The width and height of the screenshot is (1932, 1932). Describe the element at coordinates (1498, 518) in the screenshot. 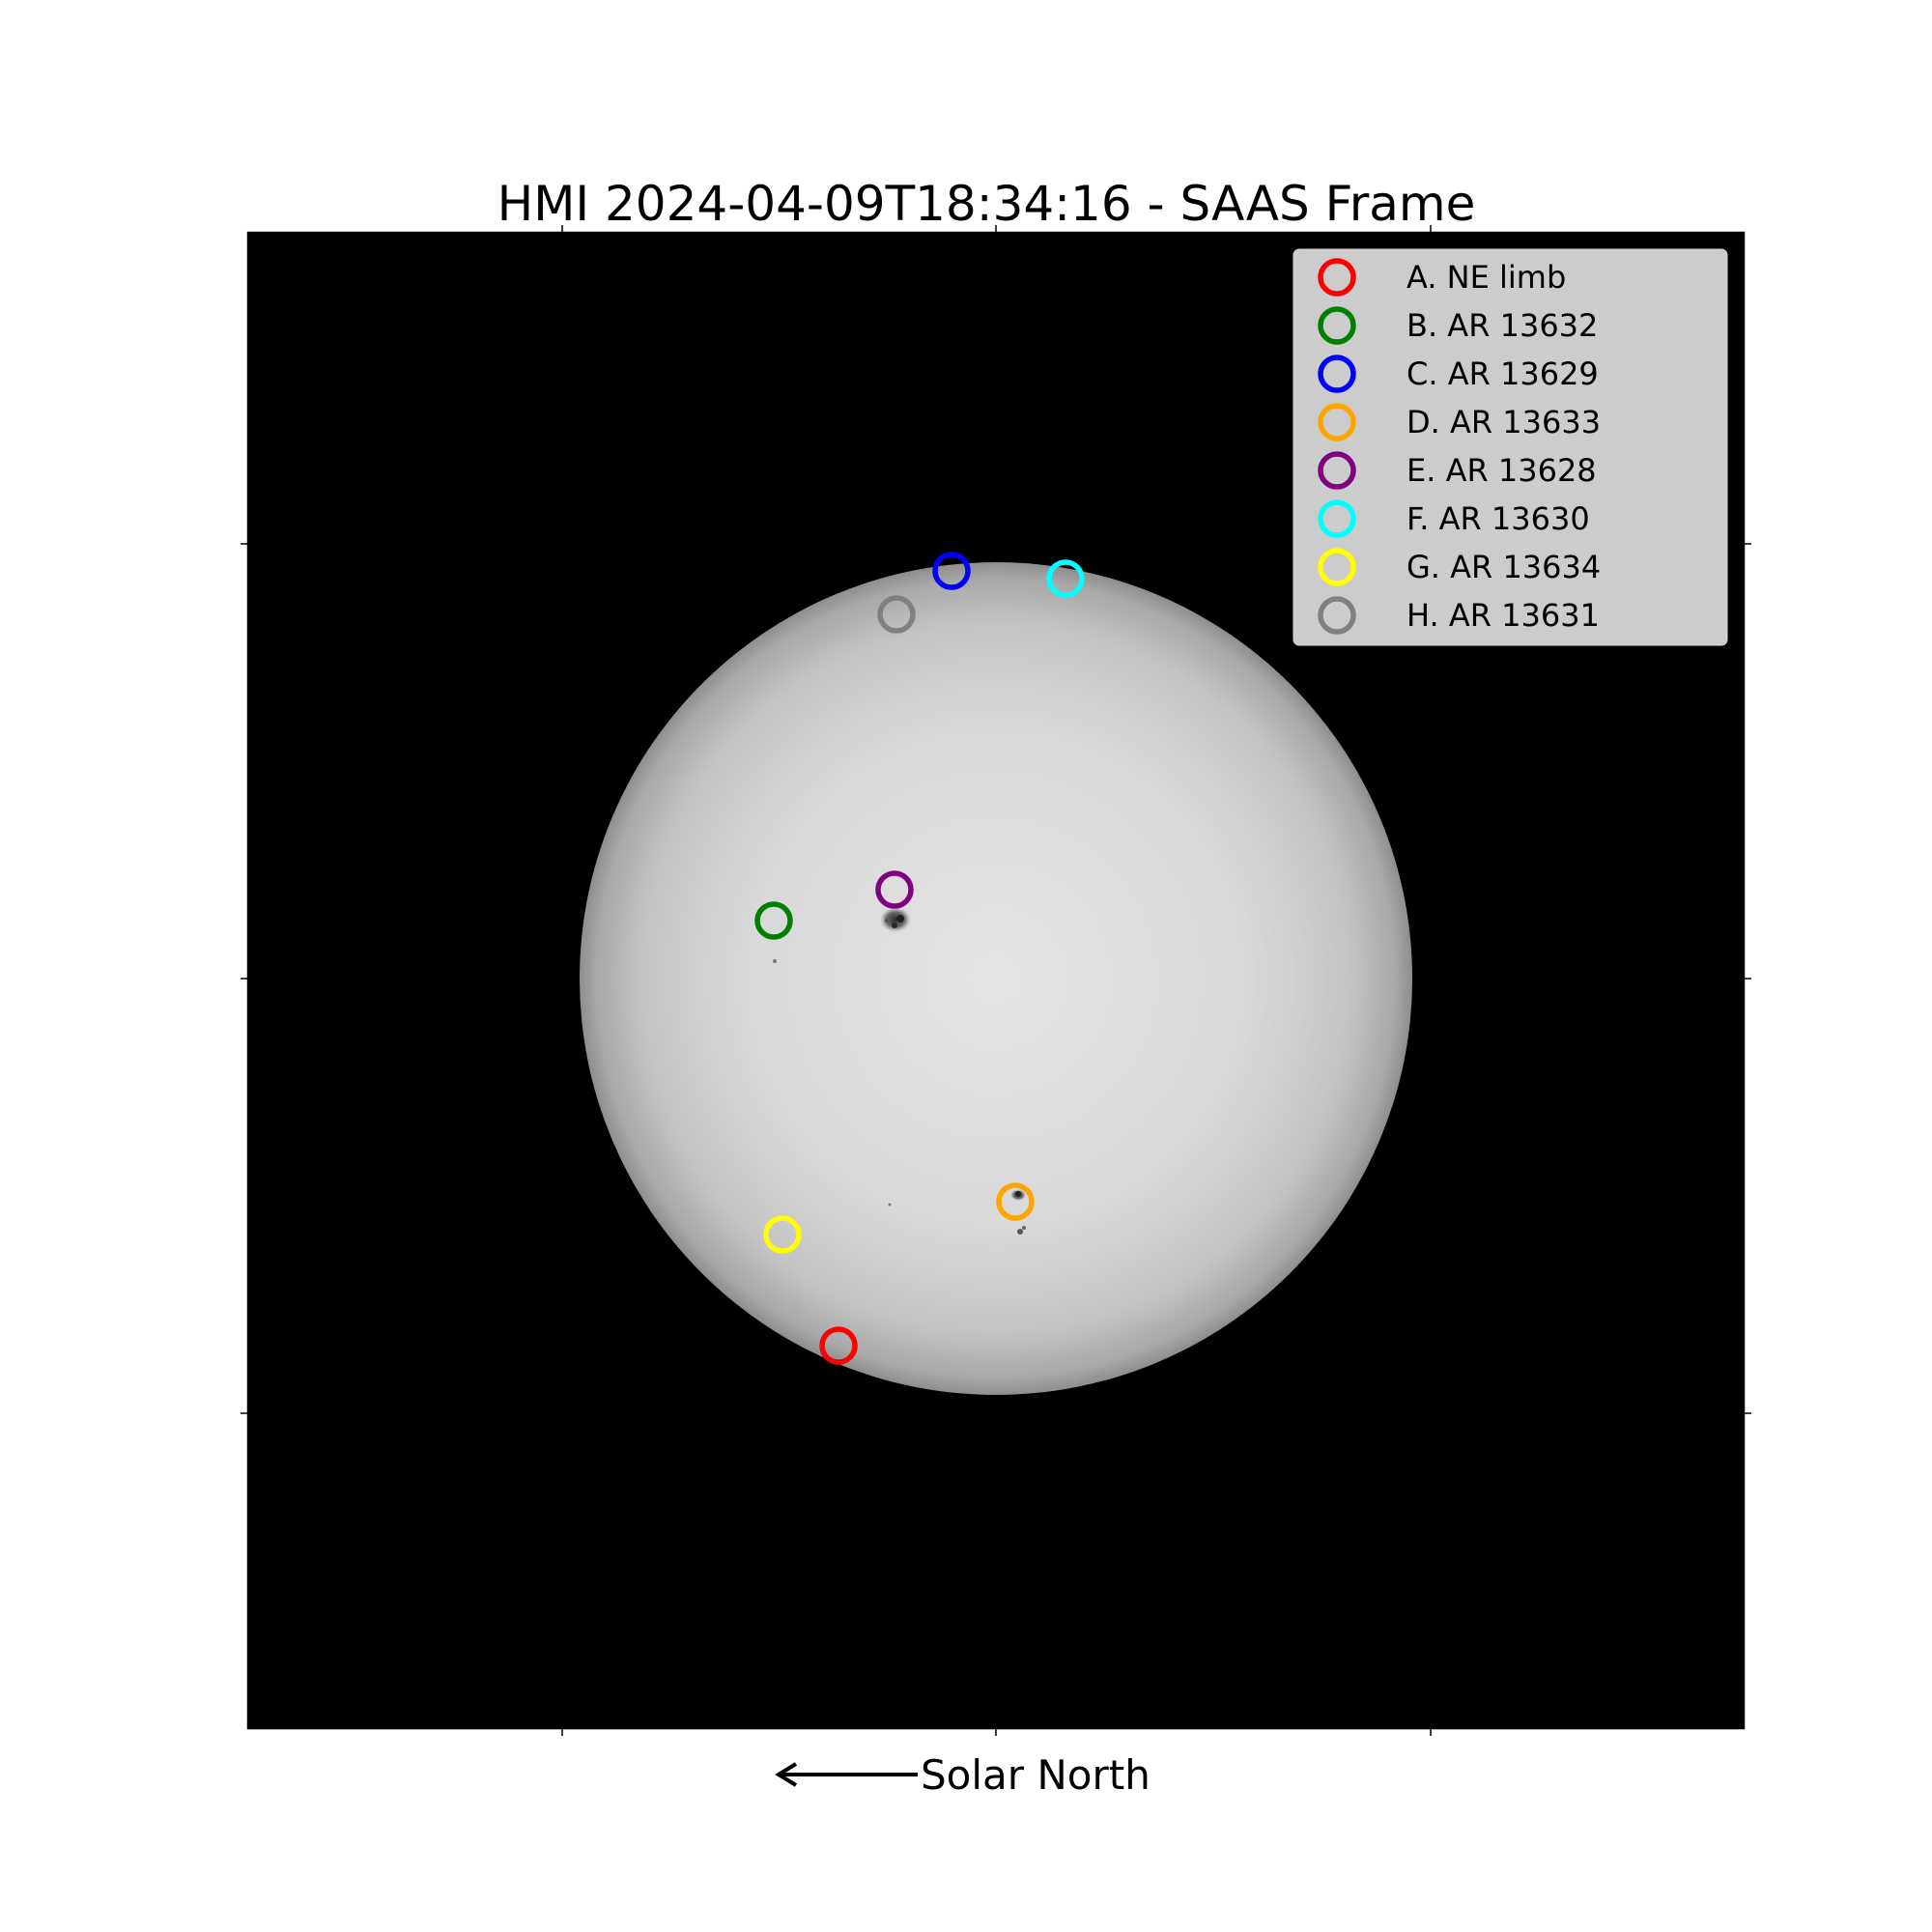

I see `legend-label-5: F. AR 13630` at that location.